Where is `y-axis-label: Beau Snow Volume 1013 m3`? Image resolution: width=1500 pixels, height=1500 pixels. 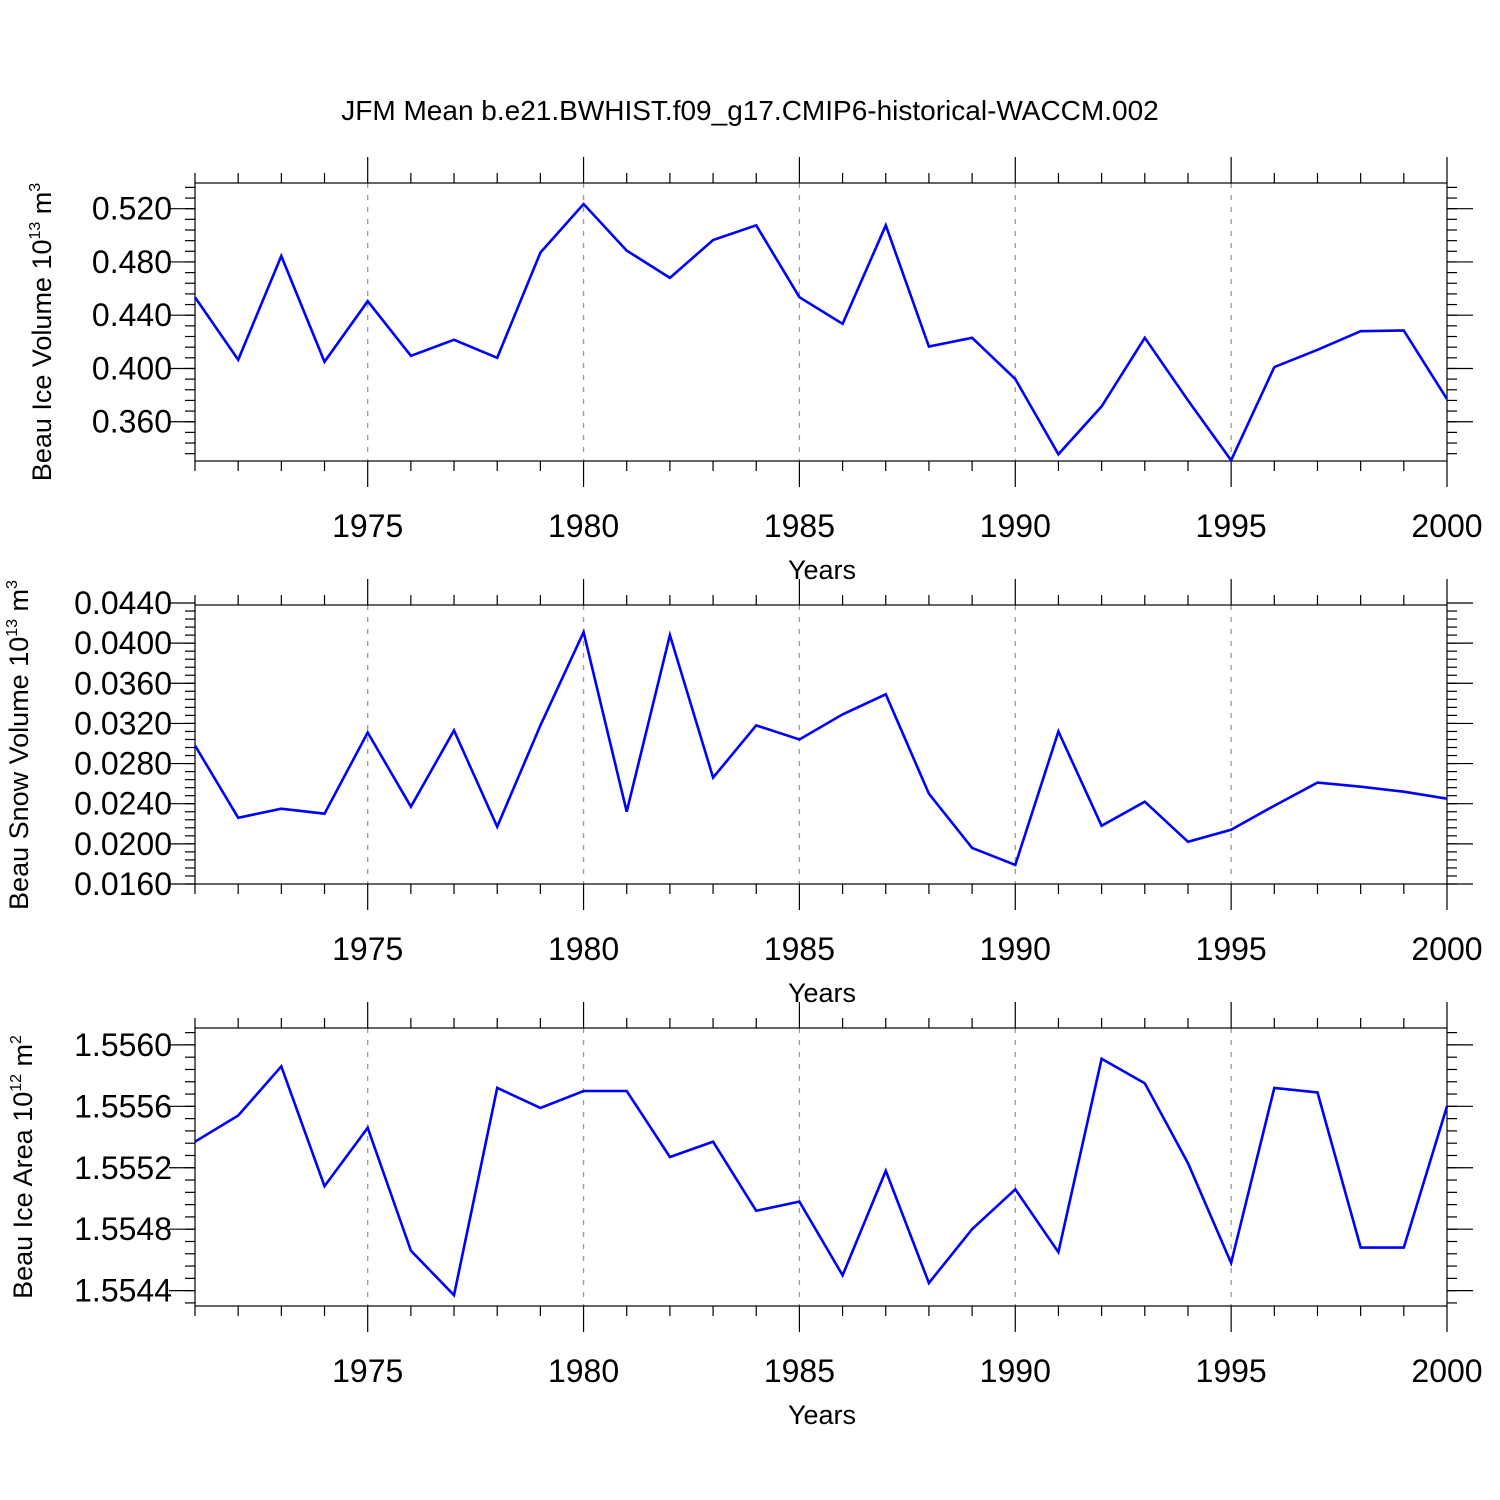
y-axis-label: Beau Snow Volume 1013 m3 is located at coordinates (19, 745).